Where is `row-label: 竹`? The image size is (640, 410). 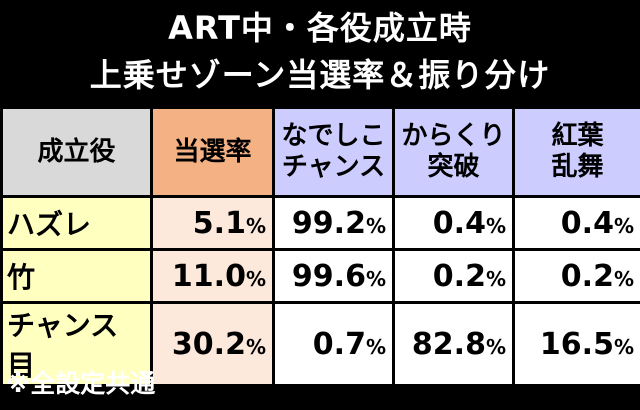 row-label: 竹 is located at coordinates (76, 276).